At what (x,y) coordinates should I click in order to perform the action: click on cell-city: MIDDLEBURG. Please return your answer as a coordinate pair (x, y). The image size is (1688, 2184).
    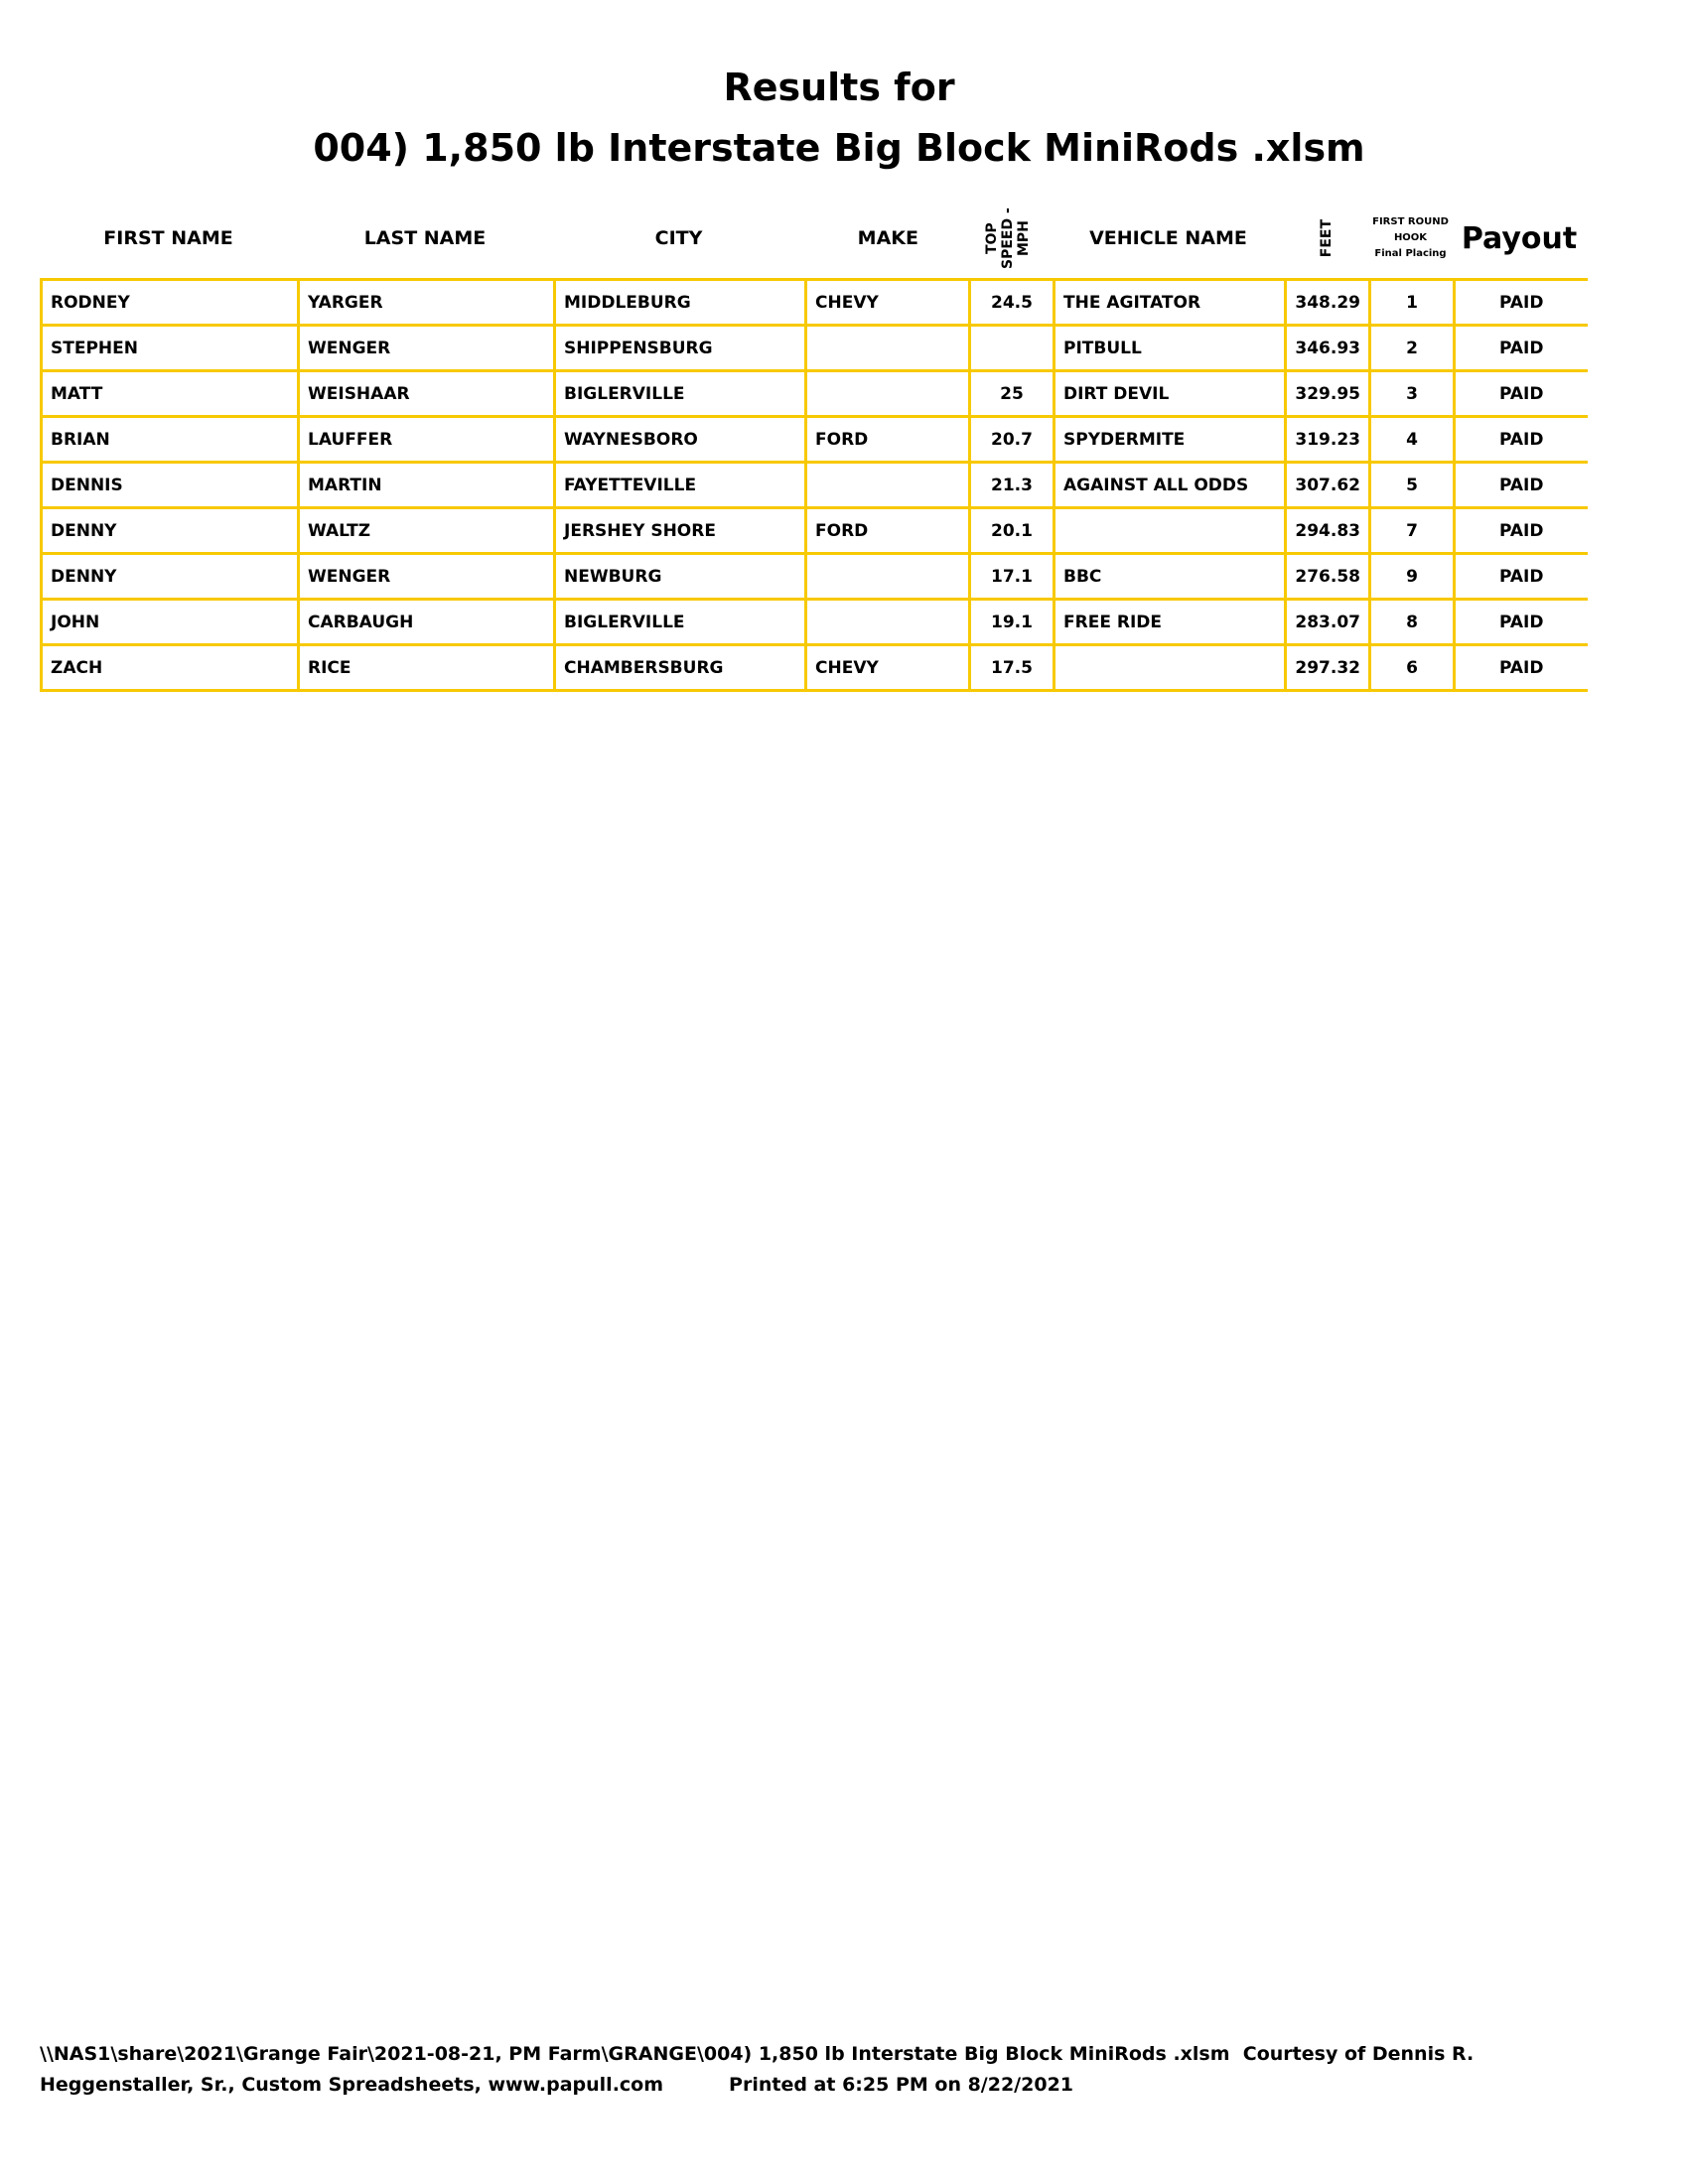
    Looking at the image, I should click on (680, 302).